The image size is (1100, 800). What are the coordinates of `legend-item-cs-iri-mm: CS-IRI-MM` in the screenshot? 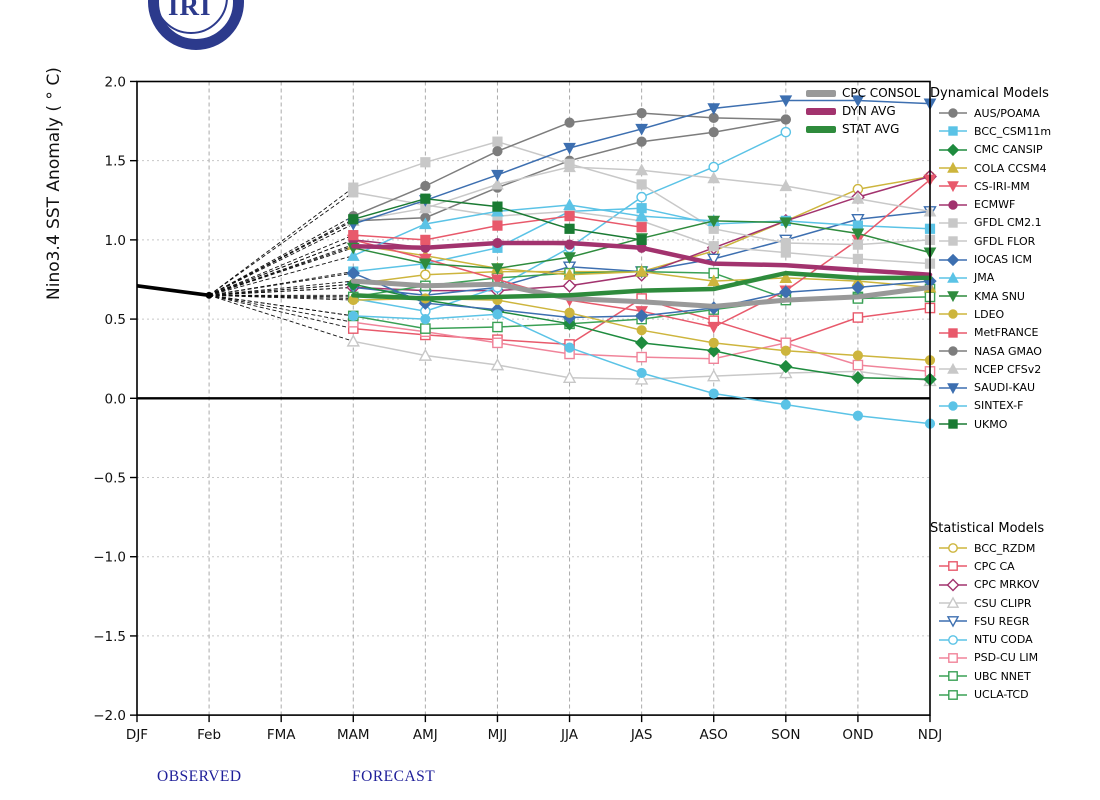 It's located at (1014, 186).